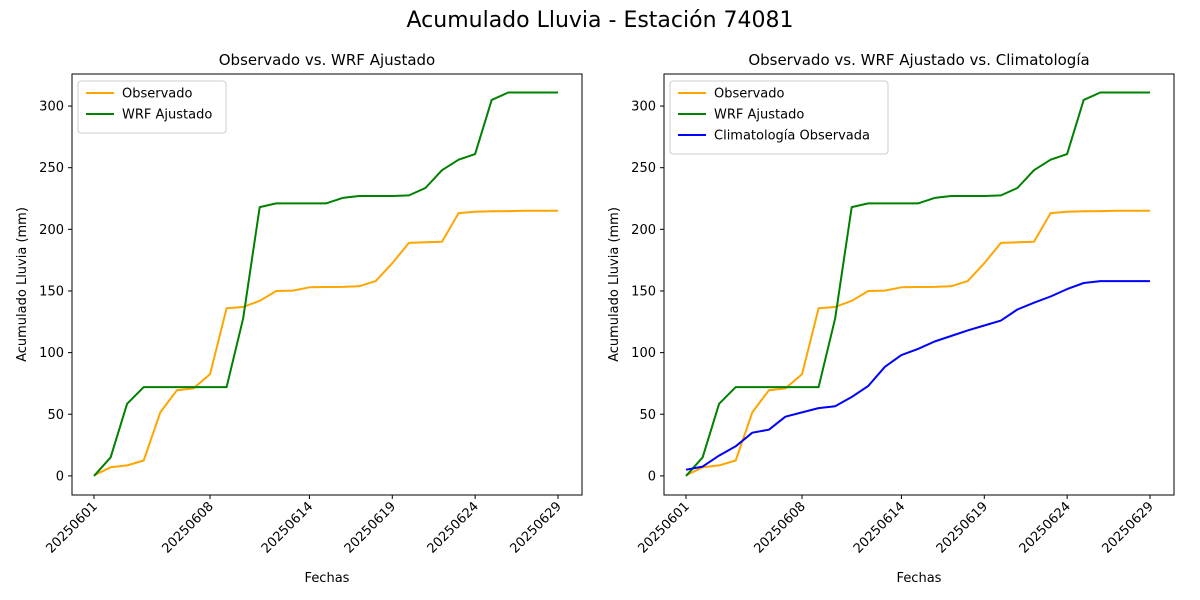 This screenshot has height=600, width=1200. I want to click on x-tick-label: 20250629, so click(1127, 527).